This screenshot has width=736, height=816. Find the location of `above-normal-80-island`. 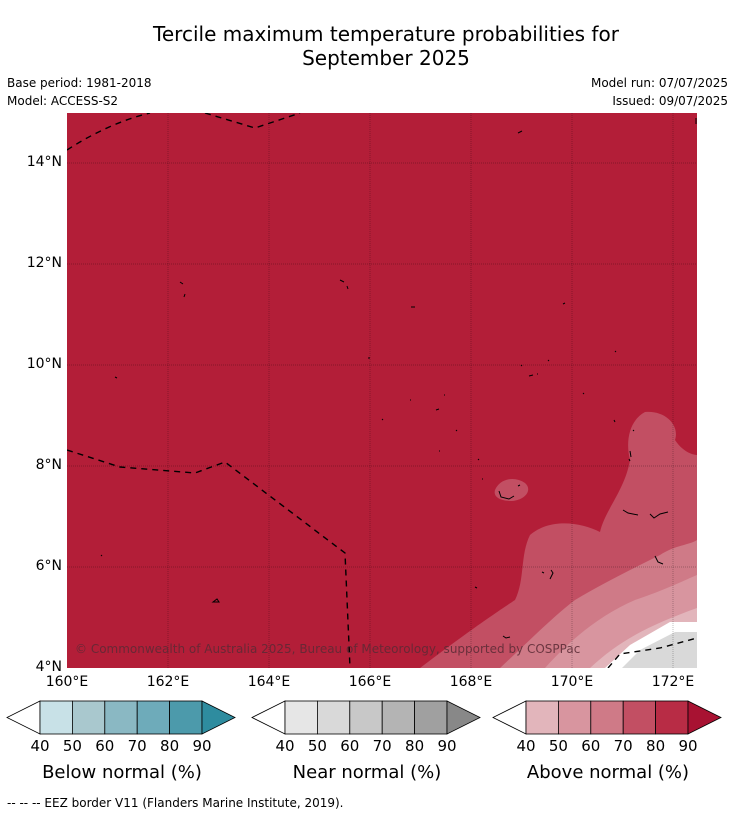

above-normal-80-island is located at coordinates (511, 489).